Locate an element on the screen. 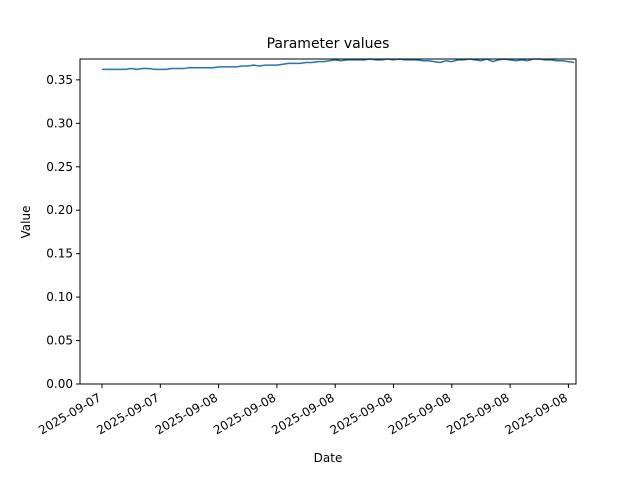  y-tick-label: 0.00 is located at coordinates (59, 384).